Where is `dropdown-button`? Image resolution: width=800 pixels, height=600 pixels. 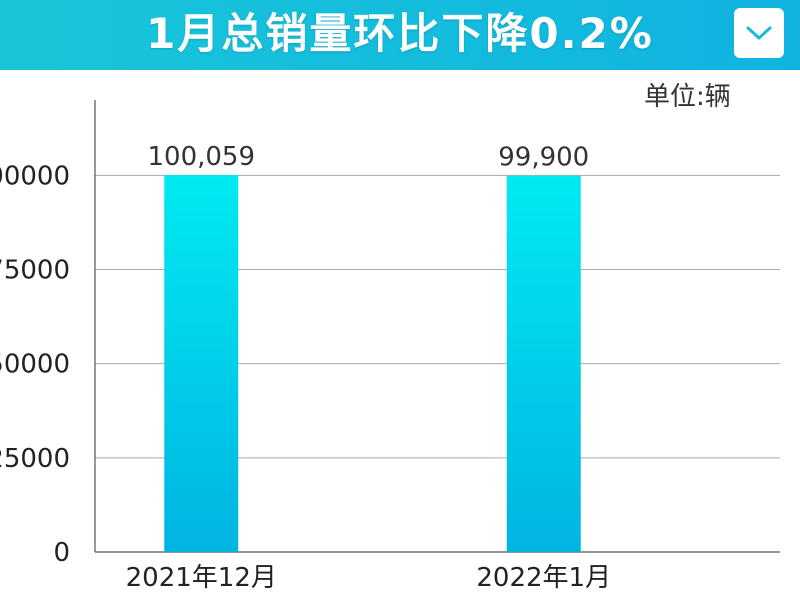 dropdown-button is located at coordinates (759, 33).